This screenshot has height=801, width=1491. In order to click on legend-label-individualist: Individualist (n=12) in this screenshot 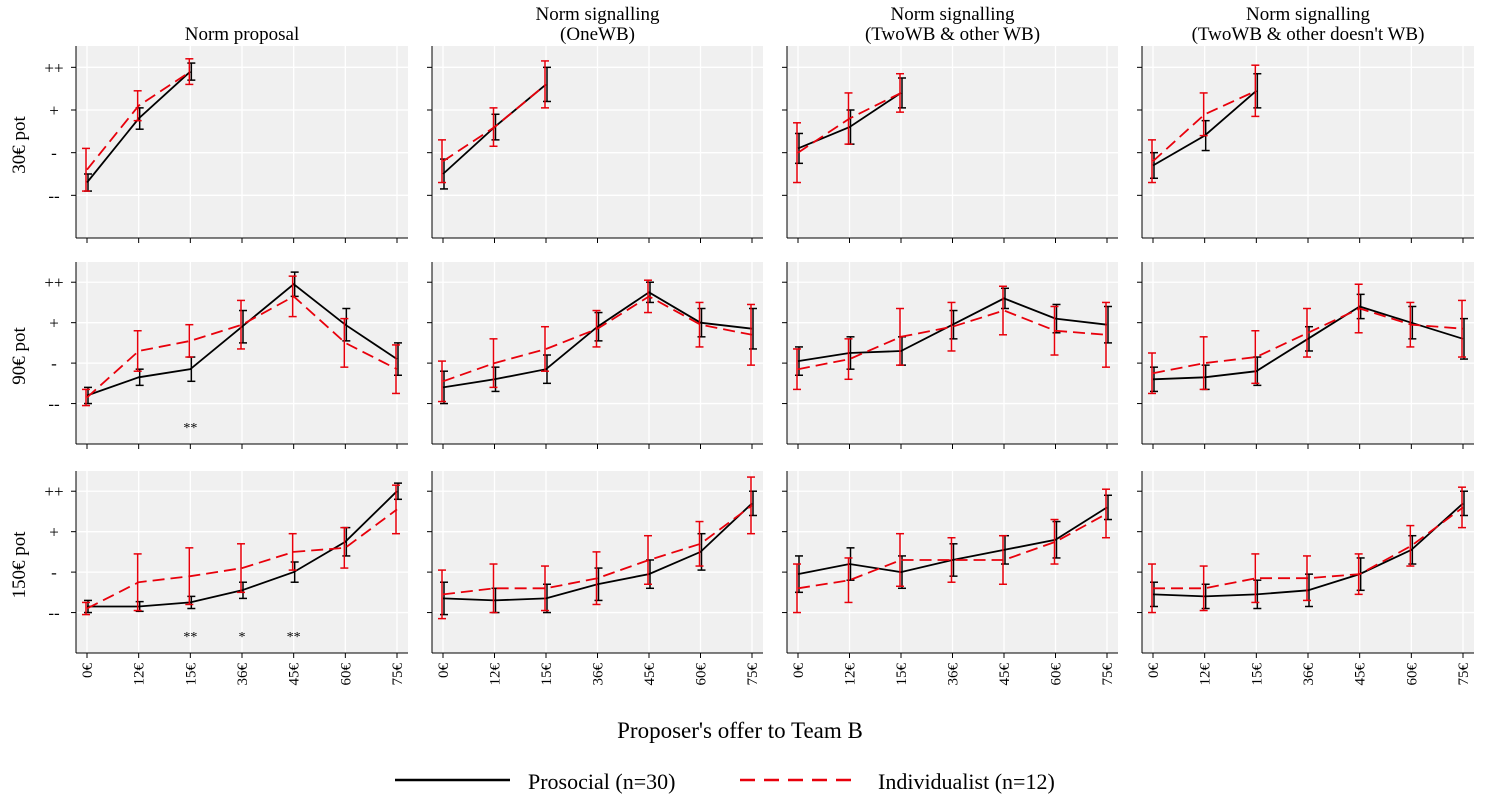, I will do `click(966, 781)`.